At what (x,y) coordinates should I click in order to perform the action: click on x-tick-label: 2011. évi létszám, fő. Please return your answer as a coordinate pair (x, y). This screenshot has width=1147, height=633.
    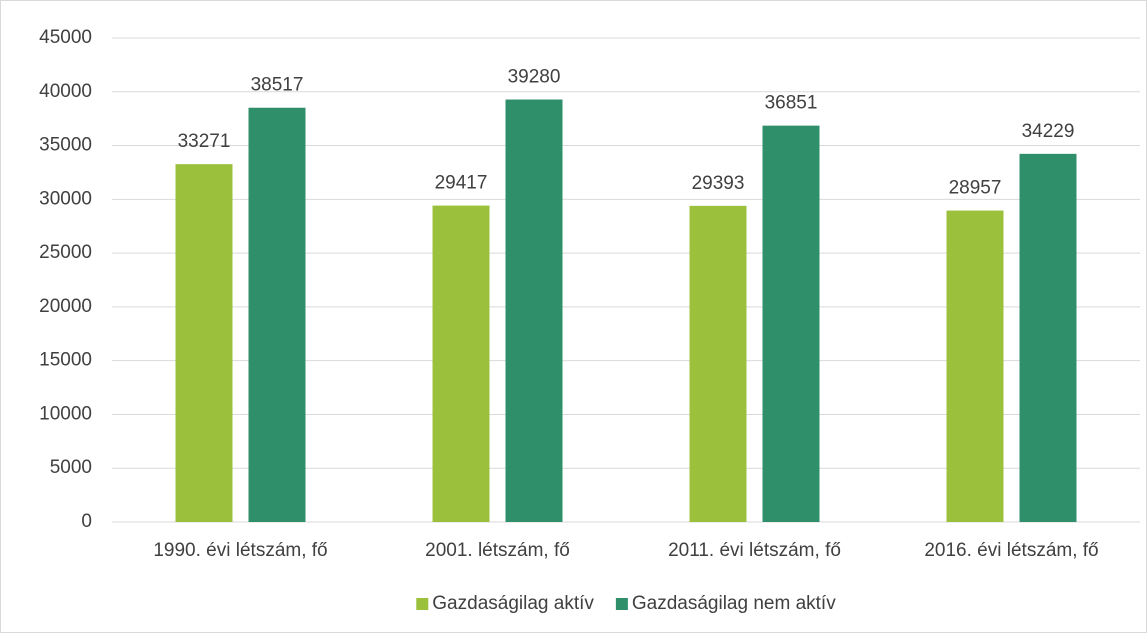
    Looking at the image, I should click on (754, 550).